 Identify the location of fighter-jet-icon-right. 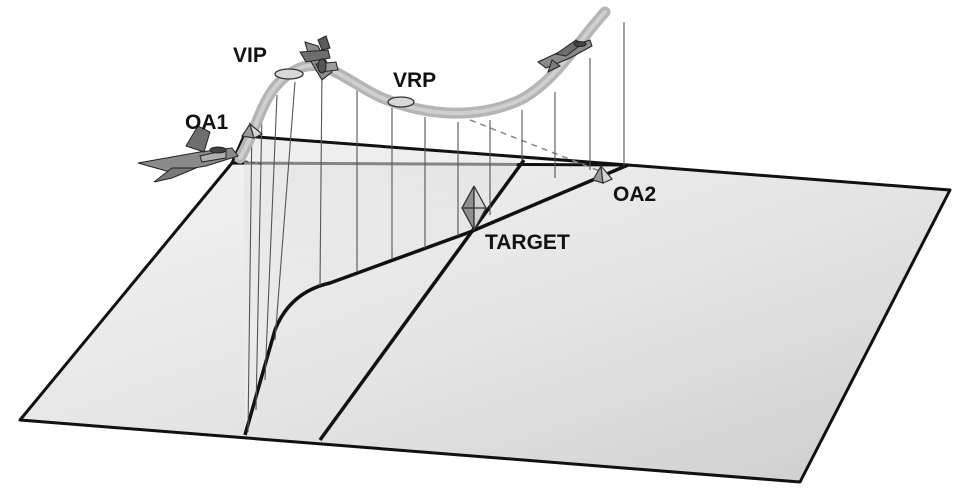
(565, 56).